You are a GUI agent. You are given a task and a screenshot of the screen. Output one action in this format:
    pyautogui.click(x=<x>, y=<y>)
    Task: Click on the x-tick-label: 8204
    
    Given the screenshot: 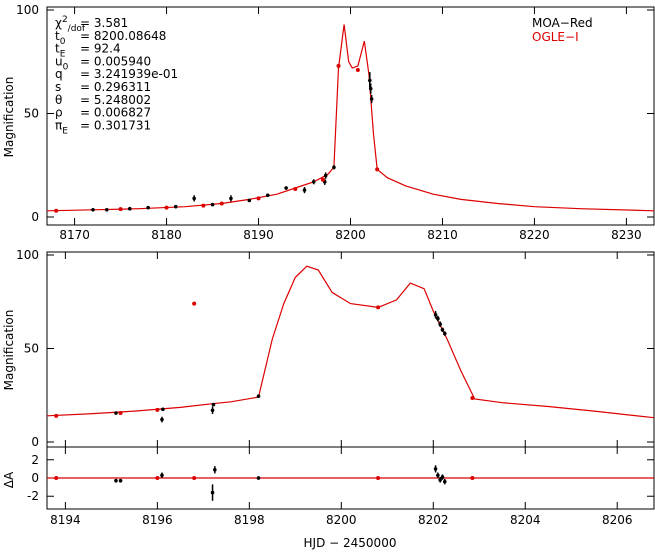 What is the action you would take?
    pyautogui.click(x=525, y=520)
    